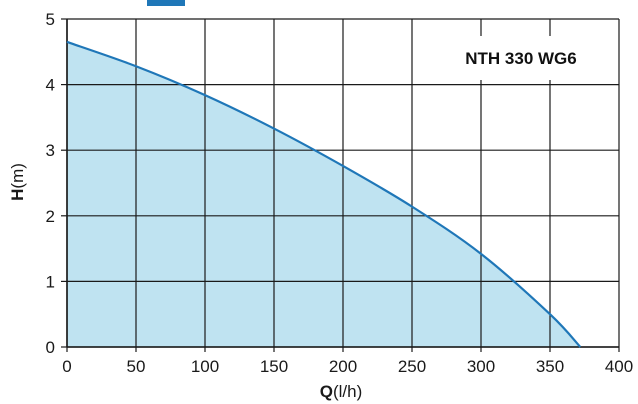  Describe the element at coordinates (205, 366) in the screenshot. I see `x-tick-label: 100` at that location.